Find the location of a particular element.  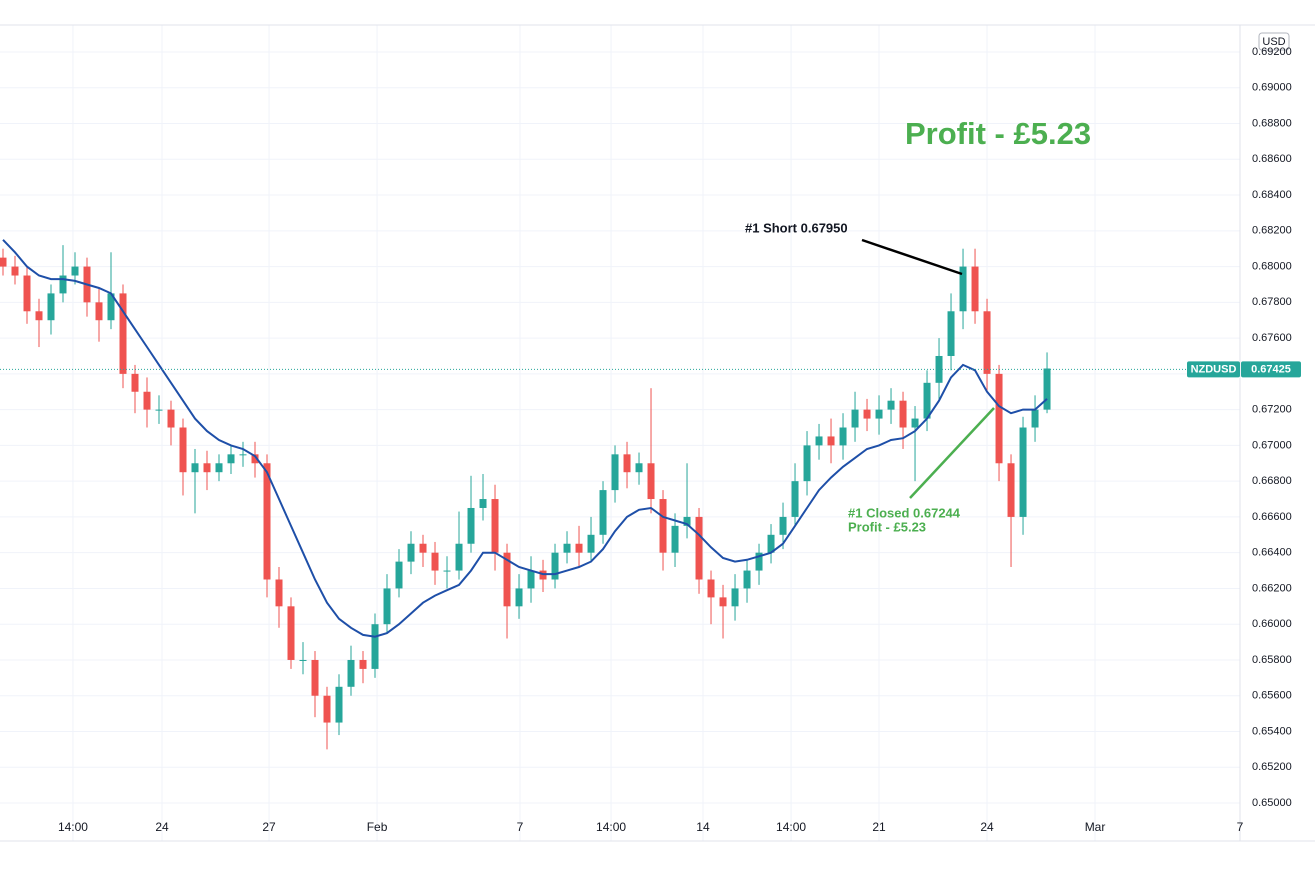

short-annotation: #1 Short 0.67950 is located at coordinates (796, 227).